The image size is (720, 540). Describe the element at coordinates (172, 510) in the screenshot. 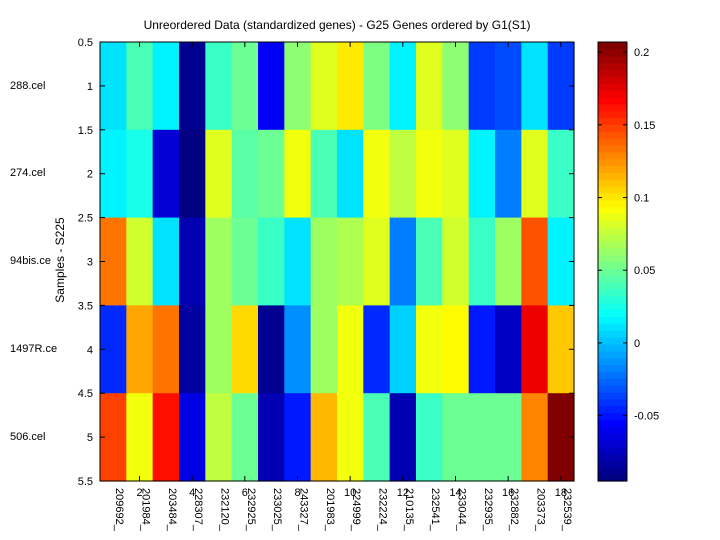

I see `column-label: 203484_` at that location.